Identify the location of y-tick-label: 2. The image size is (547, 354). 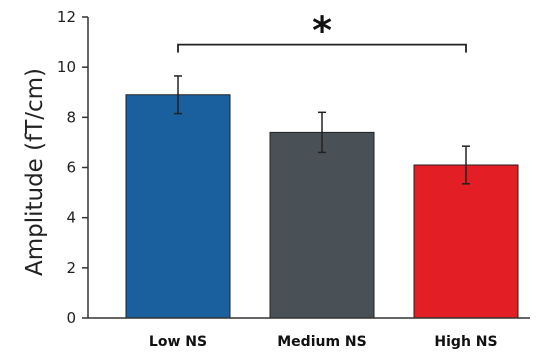
(71, 268).